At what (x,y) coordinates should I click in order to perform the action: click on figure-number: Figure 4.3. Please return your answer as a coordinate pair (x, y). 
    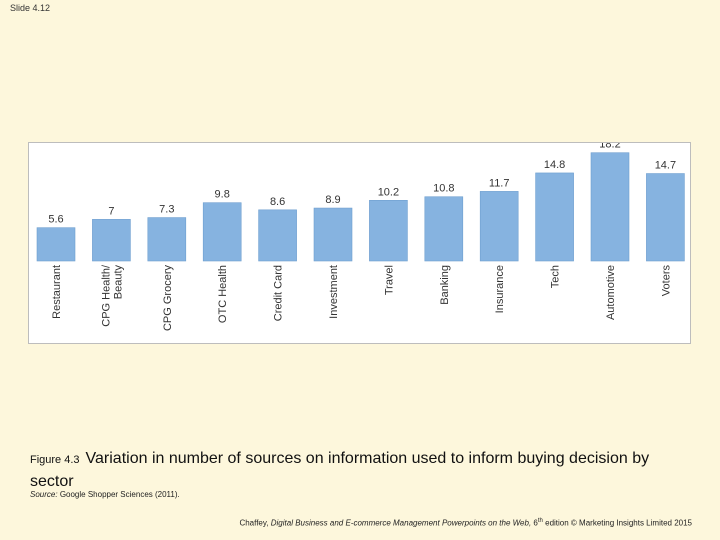
    Looking at the image, I should click on (55, 460).